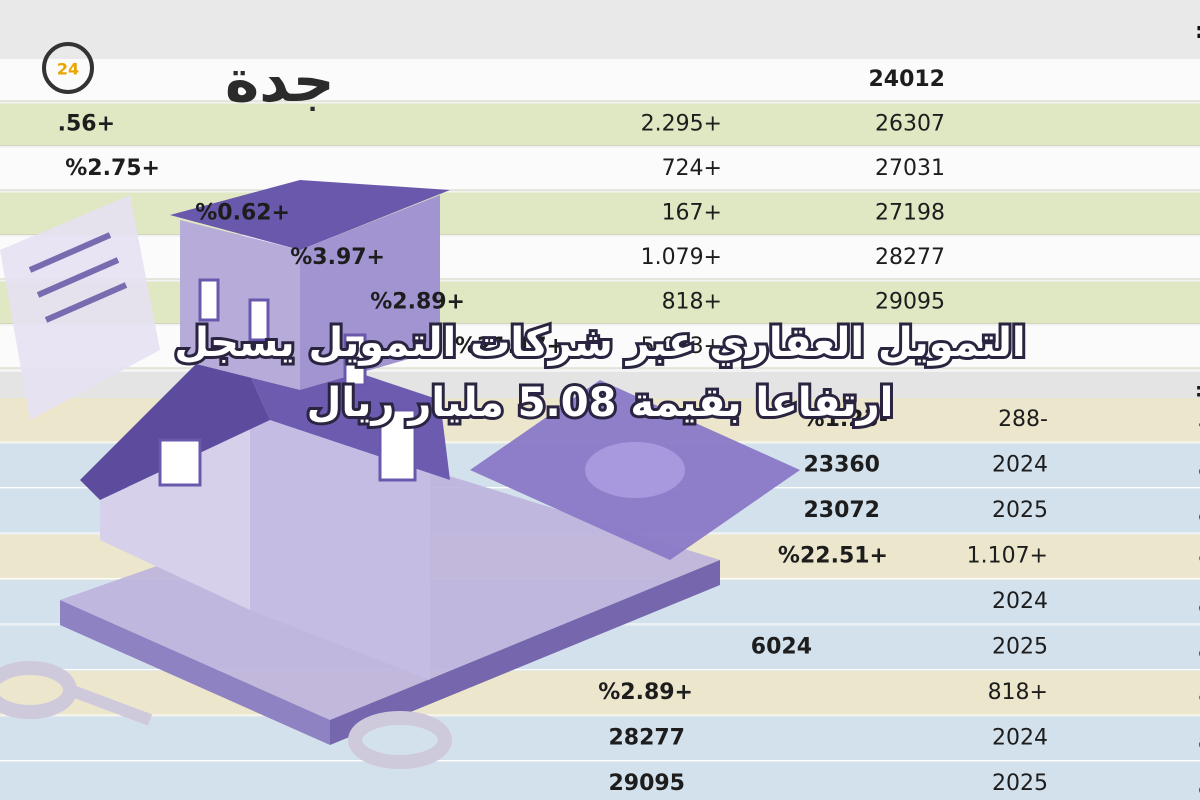 The image size is (1200, 800). What do you see at coordinates (681, 257) in the screenshot?
I see `change-cell: 1.079+` at bounding box center [681, 257].